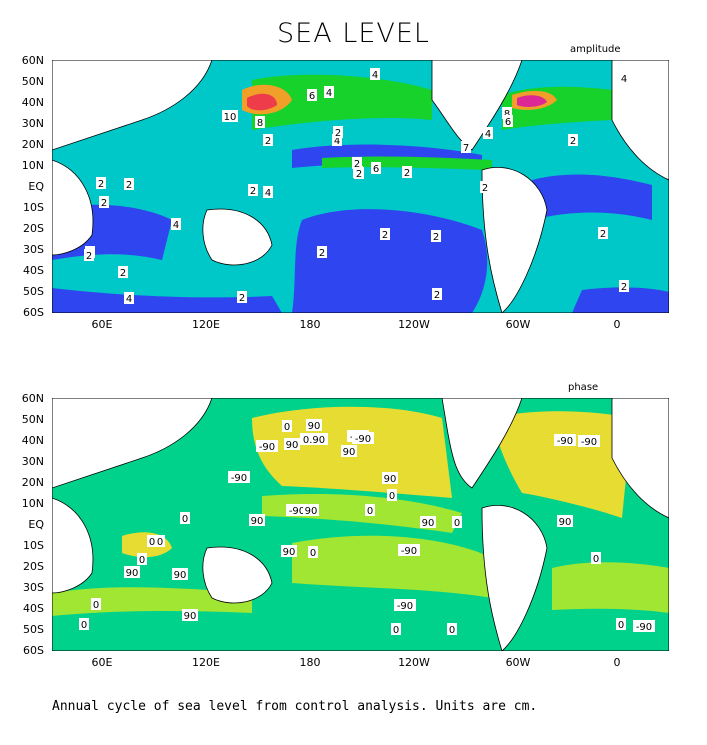 This screenshot has width=707, height=745. Describe the element at coordinates (414, 324) in the screenshot. I see `amp-x-tick: 120W` at that location.